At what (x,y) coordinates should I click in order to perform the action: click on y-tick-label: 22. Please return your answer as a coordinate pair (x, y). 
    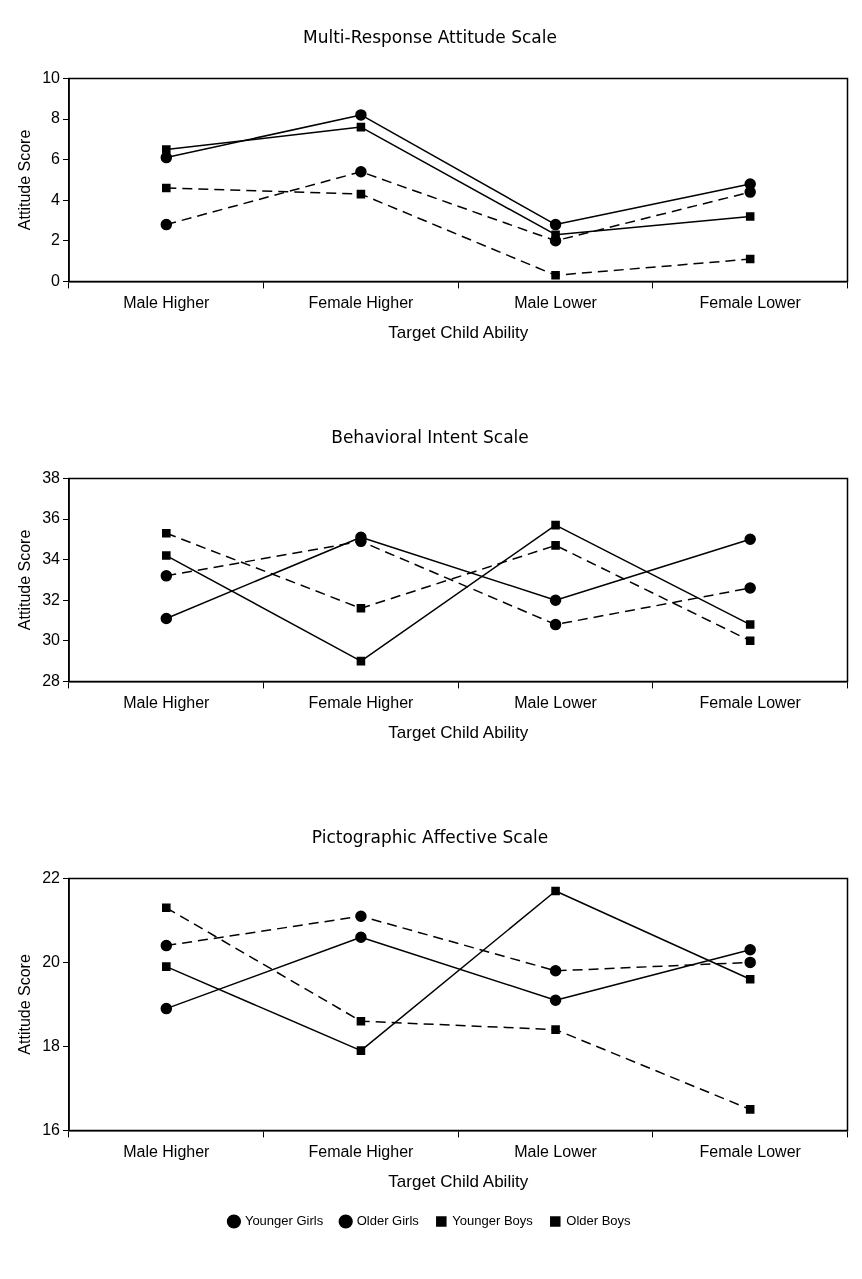
    Looking at the image, I should click on (51, 877).